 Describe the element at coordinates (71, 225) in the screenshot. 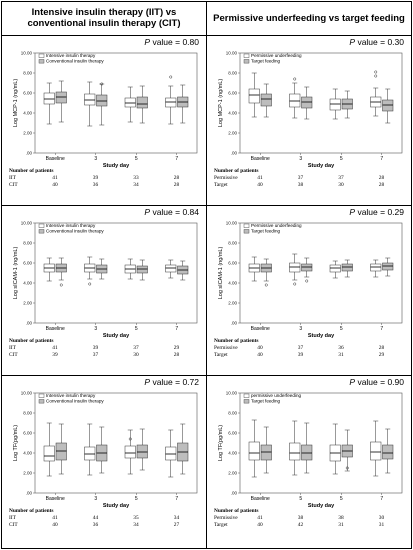

I see `legend-label: Intensive insulin therapy` at that location.